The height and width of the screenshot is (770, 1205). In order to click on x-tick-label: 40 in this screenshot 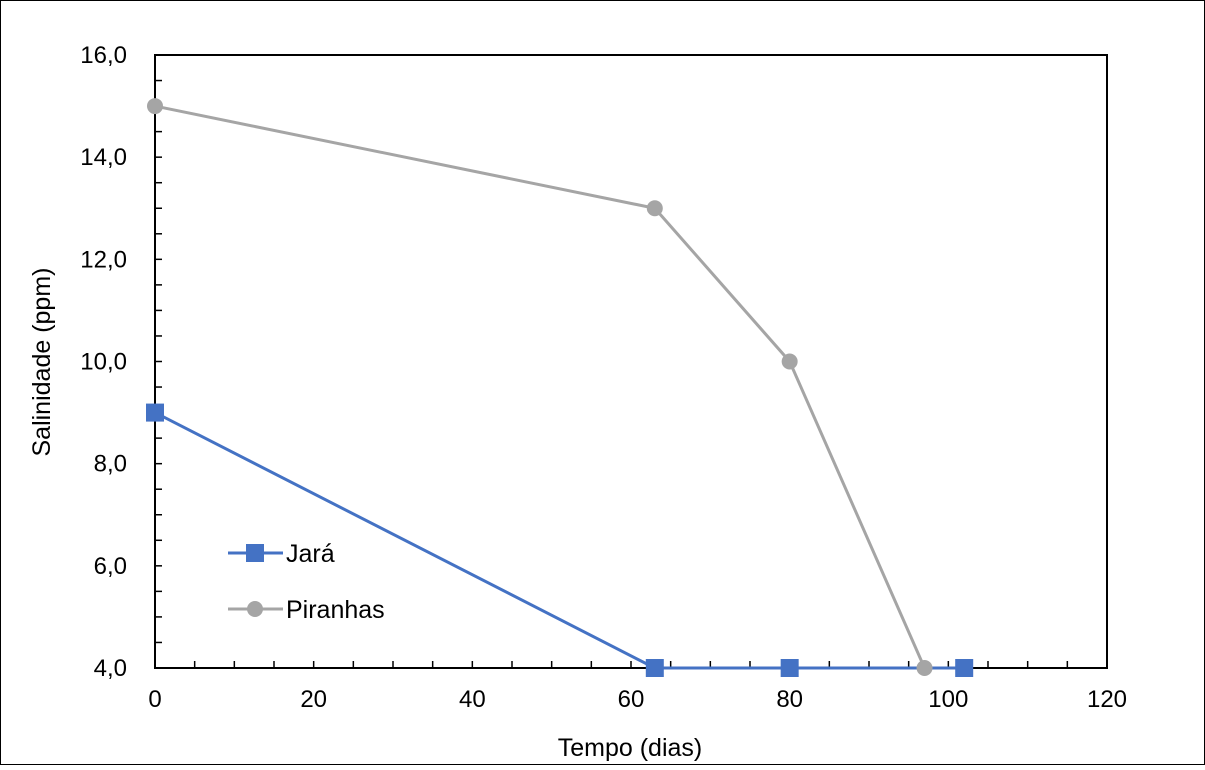, I will do `click(472, 699)`.